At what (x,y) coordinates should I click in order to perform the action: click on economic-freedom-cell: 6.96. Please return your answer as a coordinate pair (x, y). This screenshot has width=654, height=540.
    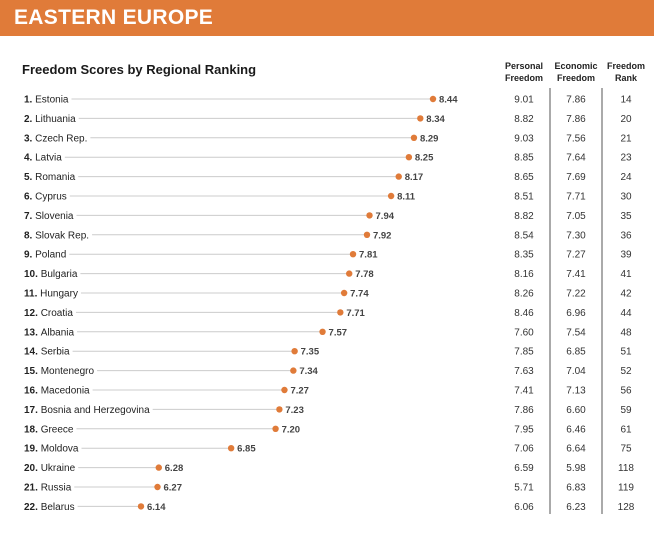
    Looking at the image, I should click on (576, 313).